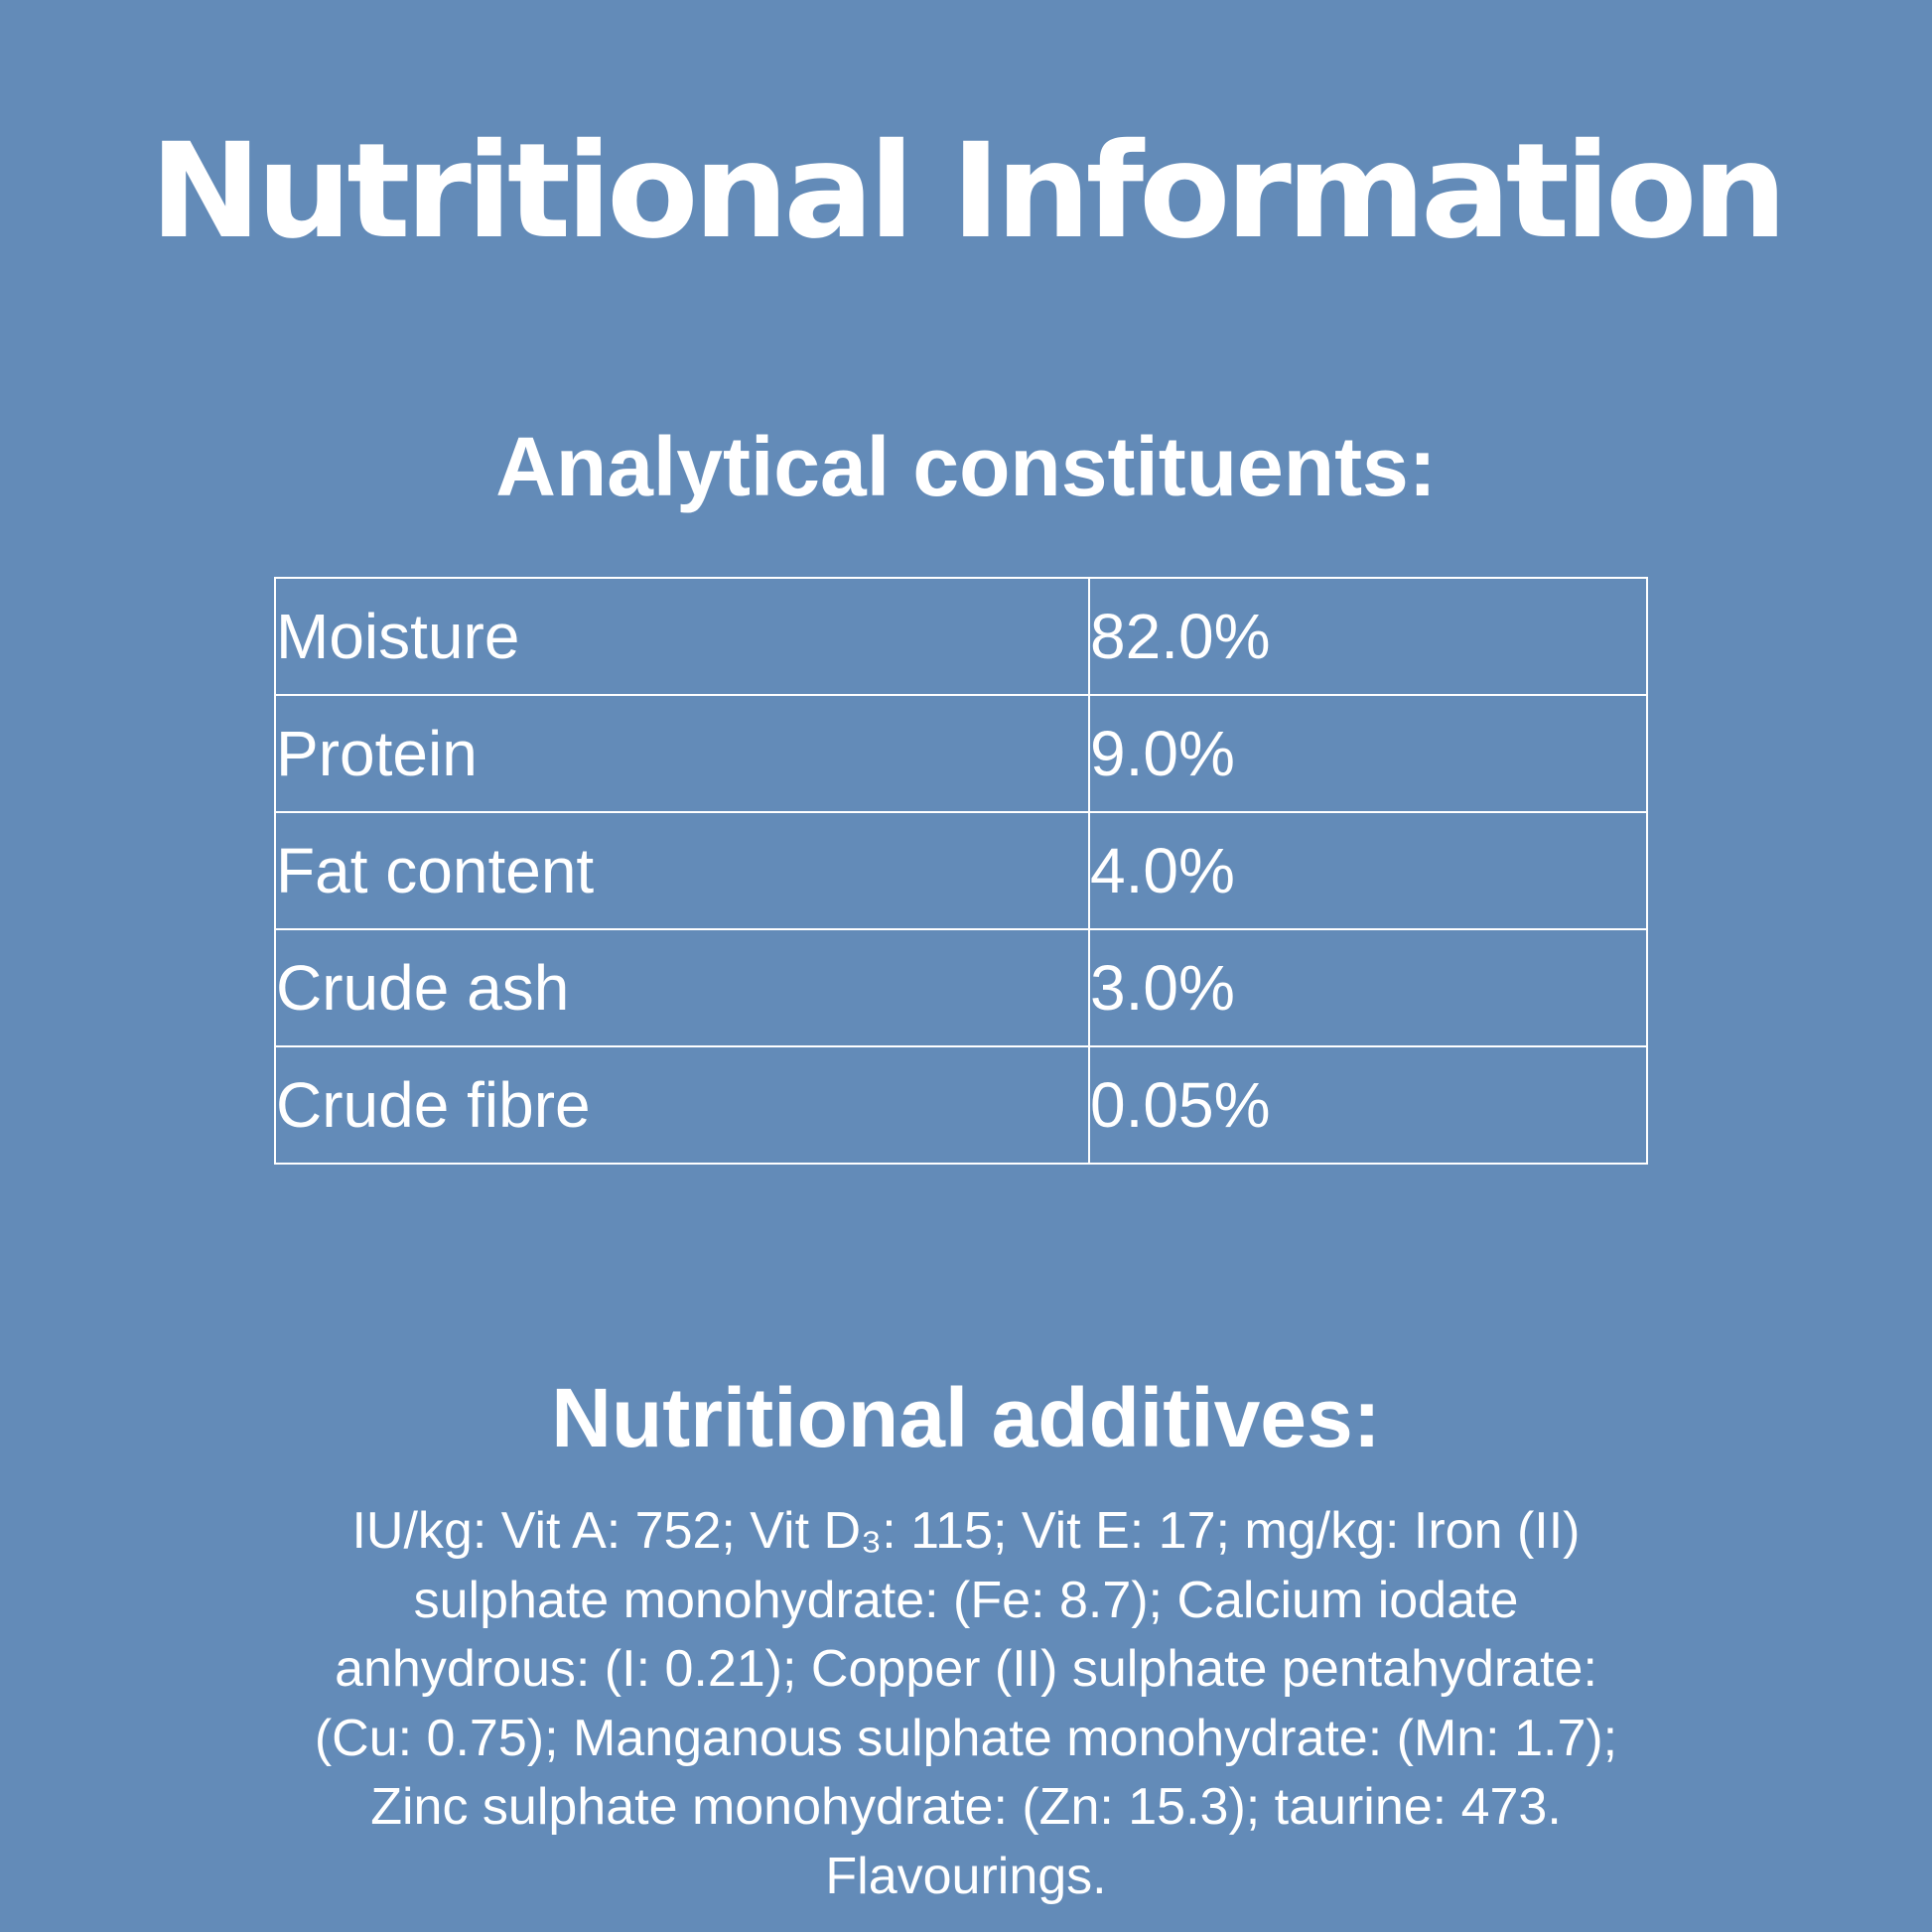  Describe the element at coordinates (966, 1417) in the screenshot. I see `nutritional-additives-heading: Nutritional additives:` at that location.